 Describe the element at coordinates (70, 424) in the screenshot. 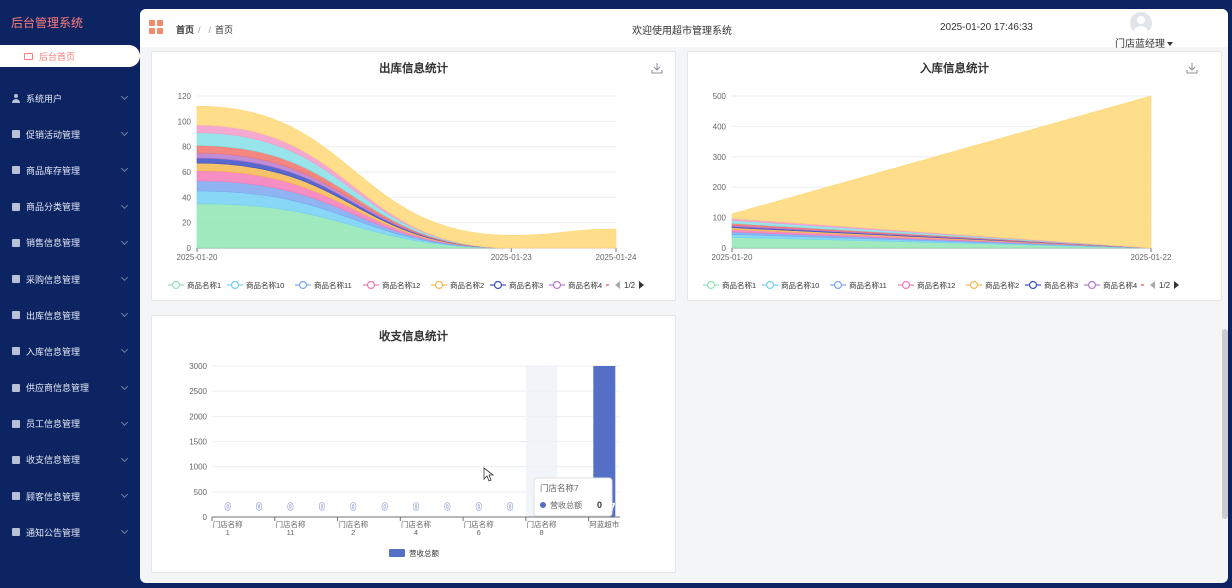

I see `sidebar-item: 员工信息管理` at that location.